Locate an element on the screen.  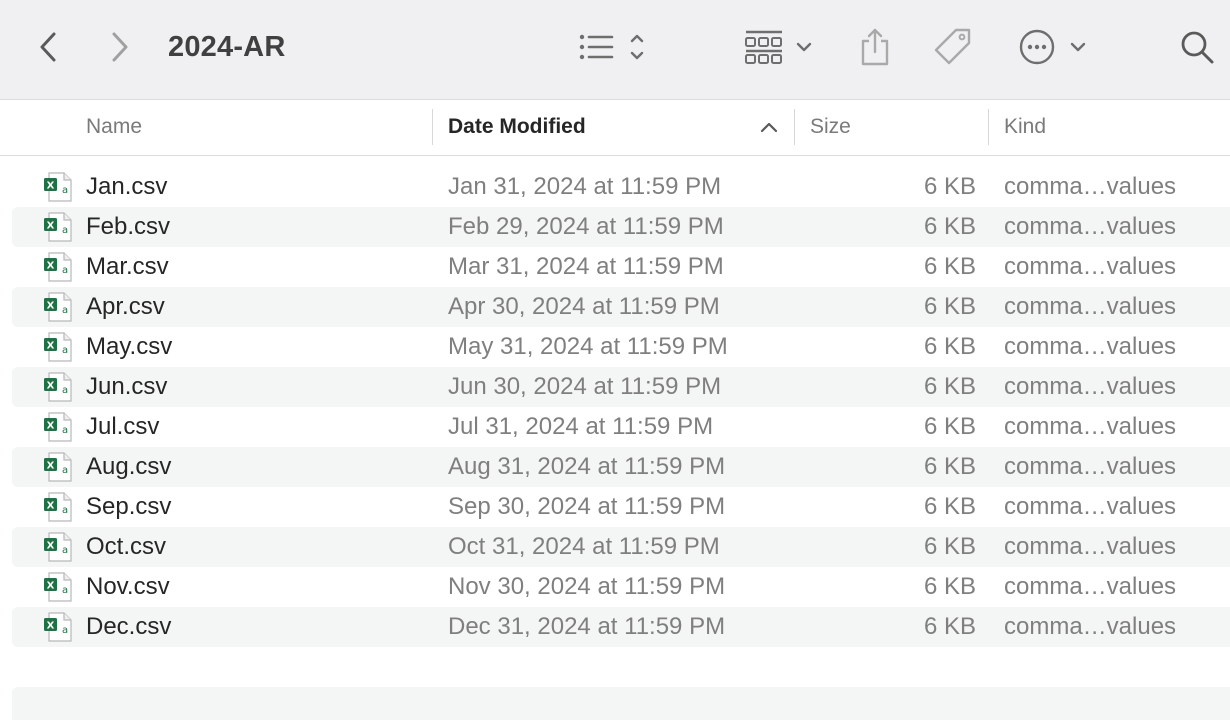
forward-button is located at coordinates (120, 47).